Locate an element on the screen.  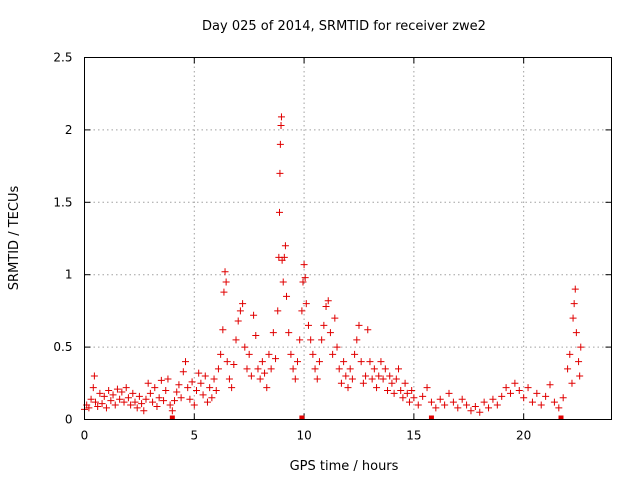
y-tick-label: 1.5 is located at coordinates (62, 202).